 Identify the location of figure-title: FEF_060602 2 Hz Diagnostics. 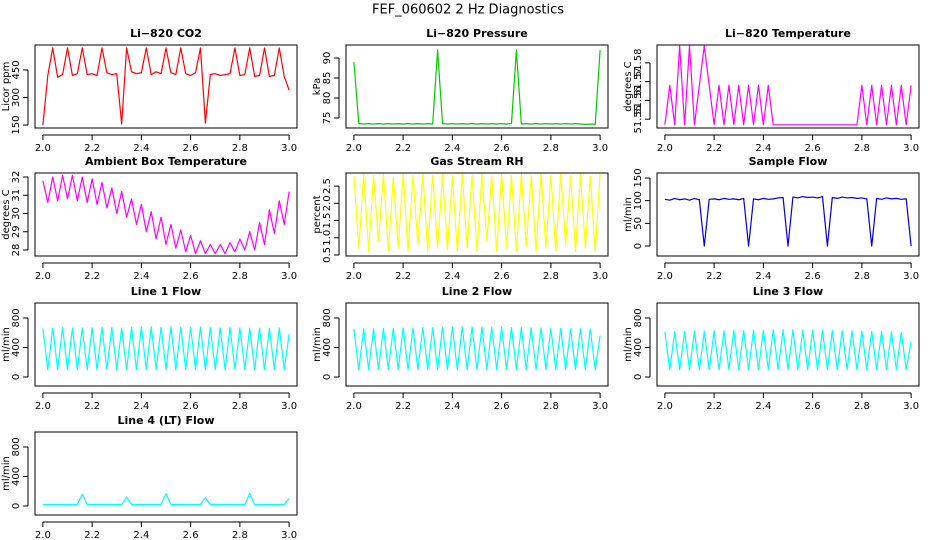
(468, 10).